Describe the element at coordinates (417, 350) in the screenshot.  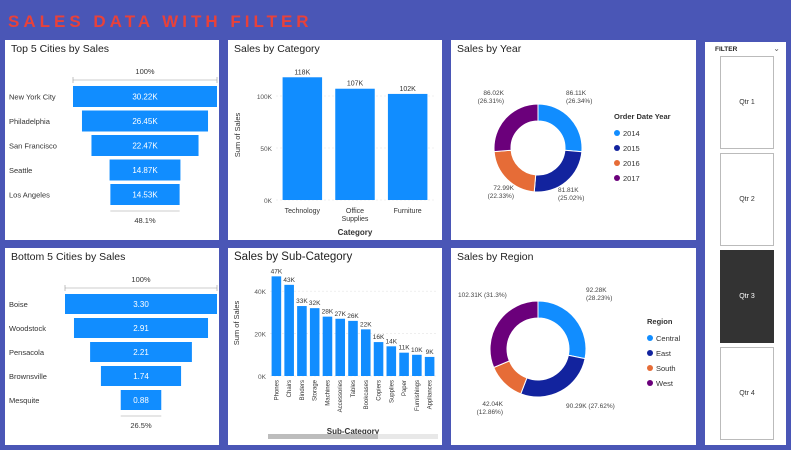
I see `data-label: 10K` at that location.